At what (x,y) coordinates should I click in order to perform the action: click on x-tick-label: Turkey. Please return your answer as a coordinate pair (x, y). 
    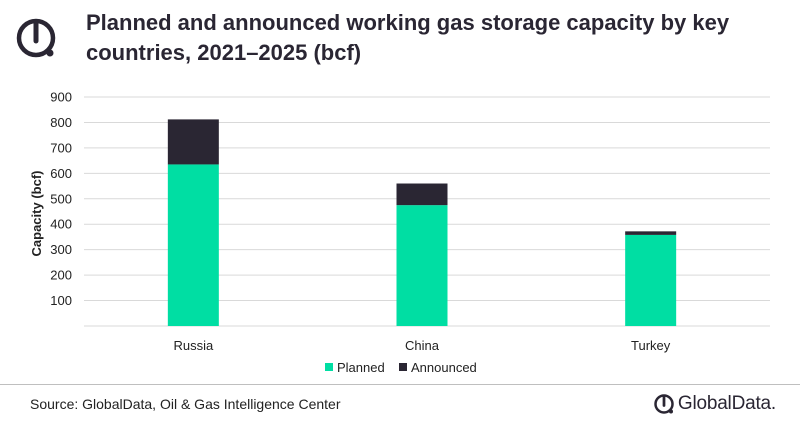
    Looking at the image, I should click on (651, 345).